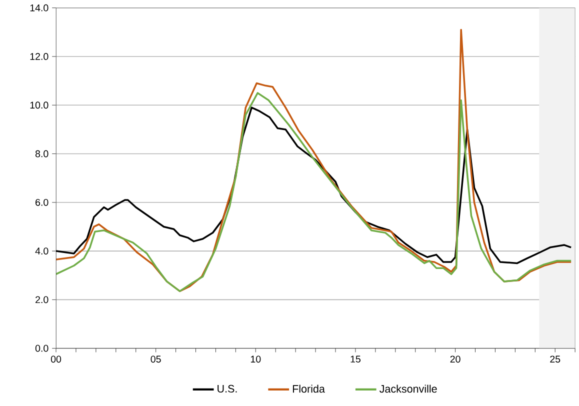  Describe the element at coordinates (39, 8) in the screenshot. I see `y-tick-label: 14.0` at that location.